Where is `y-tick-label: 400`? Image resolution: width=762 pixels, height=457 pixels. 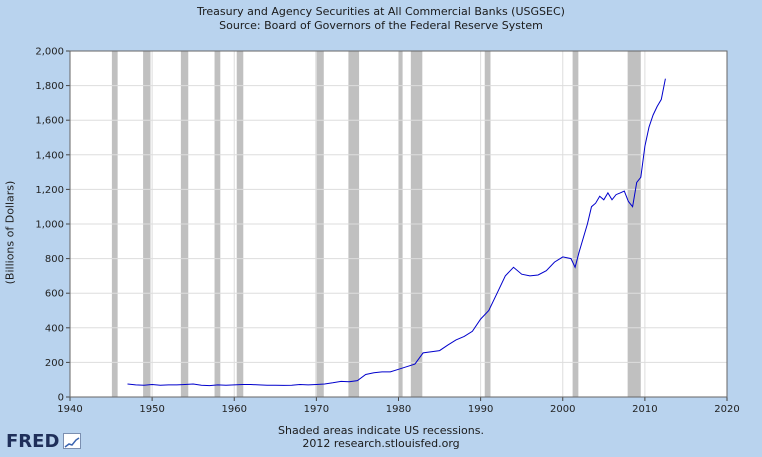 y-tick-label: 400 is located at coordinates (54, 328).